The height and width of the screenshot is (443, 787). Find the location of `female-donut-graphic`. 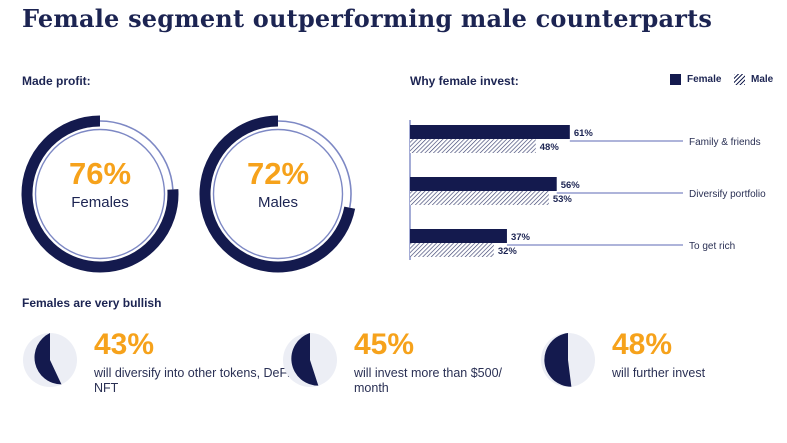

female-donut-graphic is located at coordinates (100, 194).